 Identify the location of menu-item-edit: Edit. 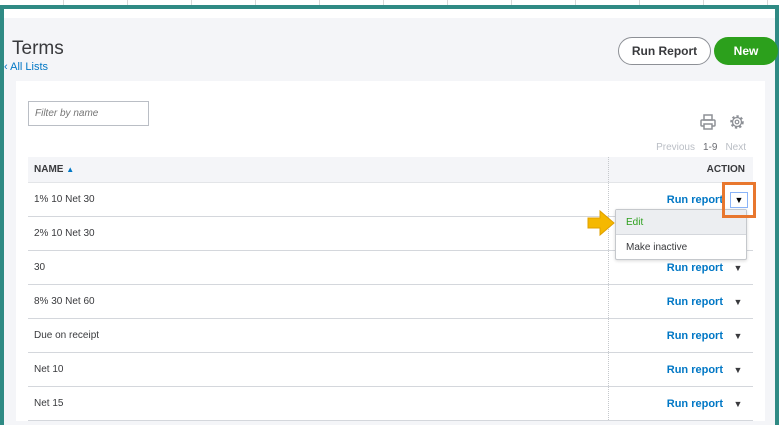
(681, 222).